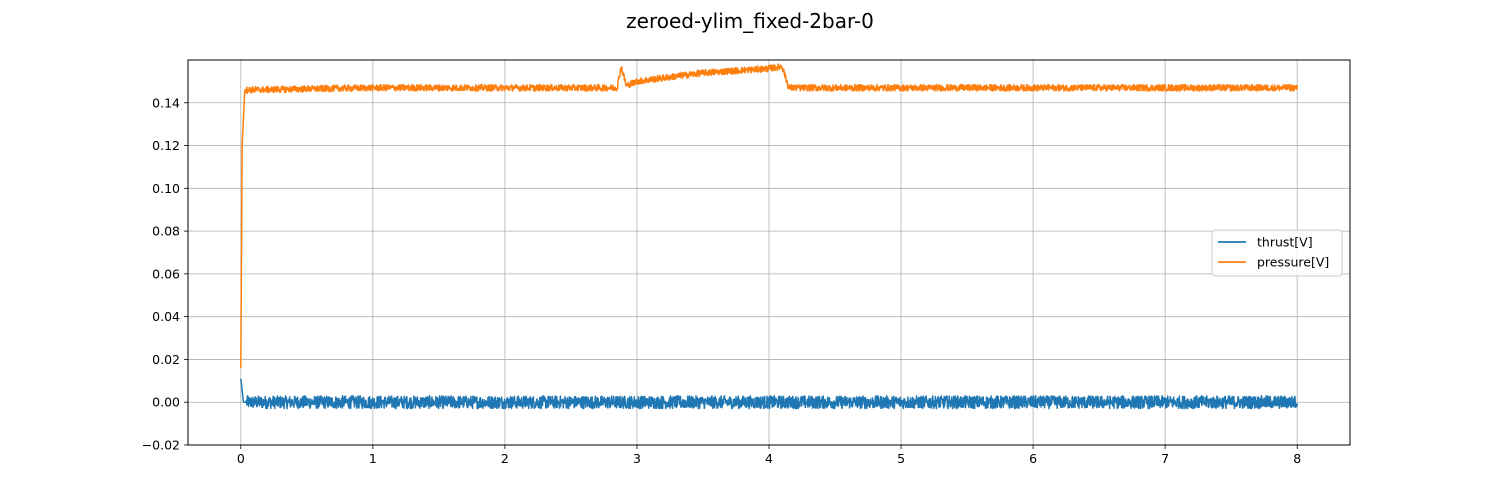  I want to click on y-axis: −0.02 0.00 0.02 0.04 0.06 0.08 0.10 0.12 0.14, so click(165, 274).